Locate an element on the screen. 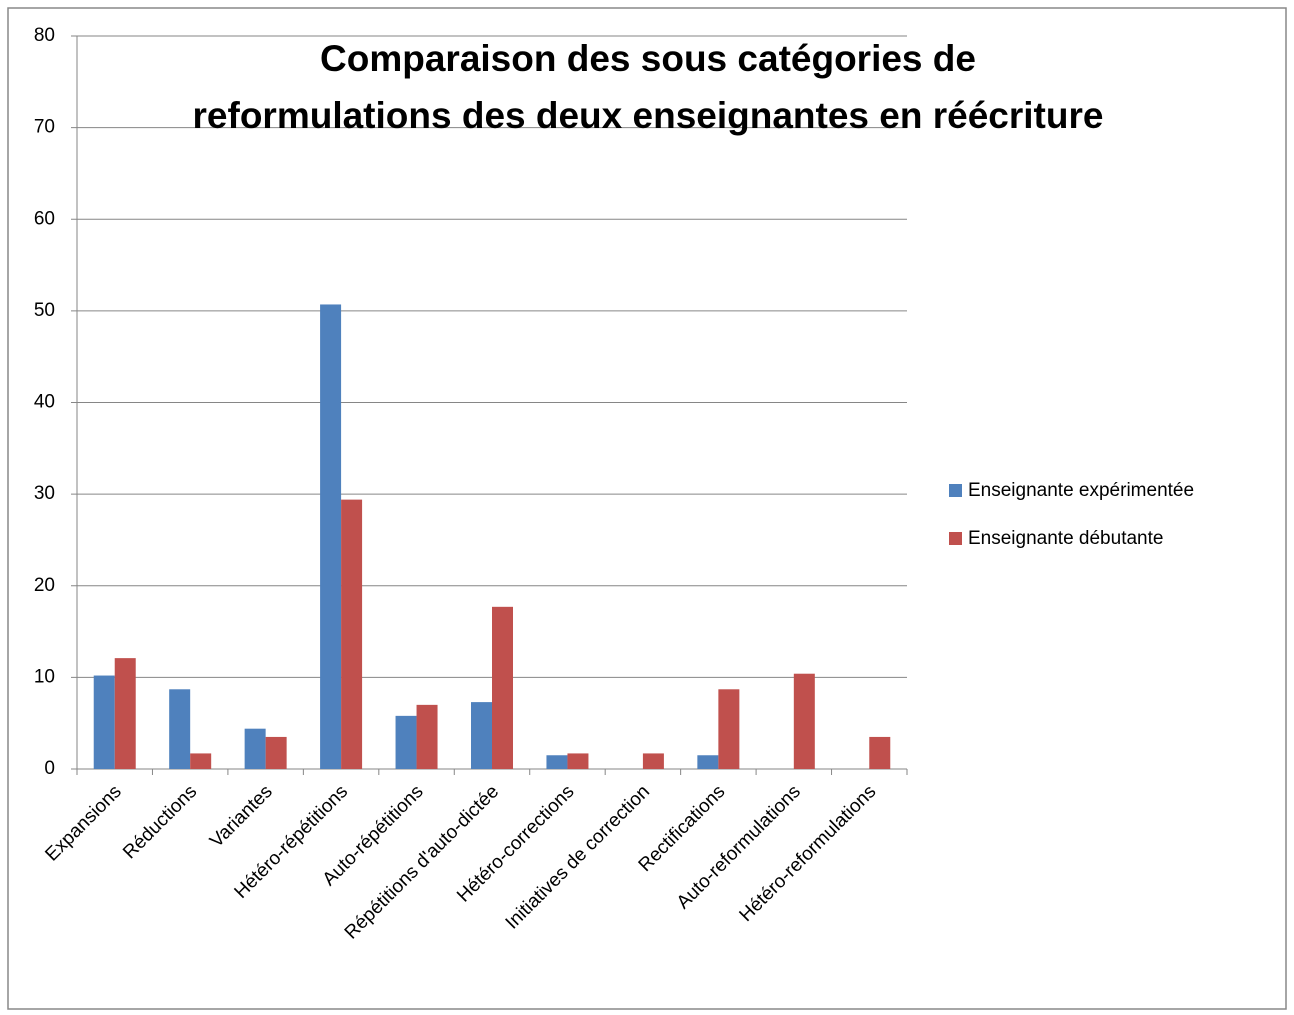 The width and height of the screenshot is (1294, 1015). y-tick-label: 80 is located at coordinates (44, 35).